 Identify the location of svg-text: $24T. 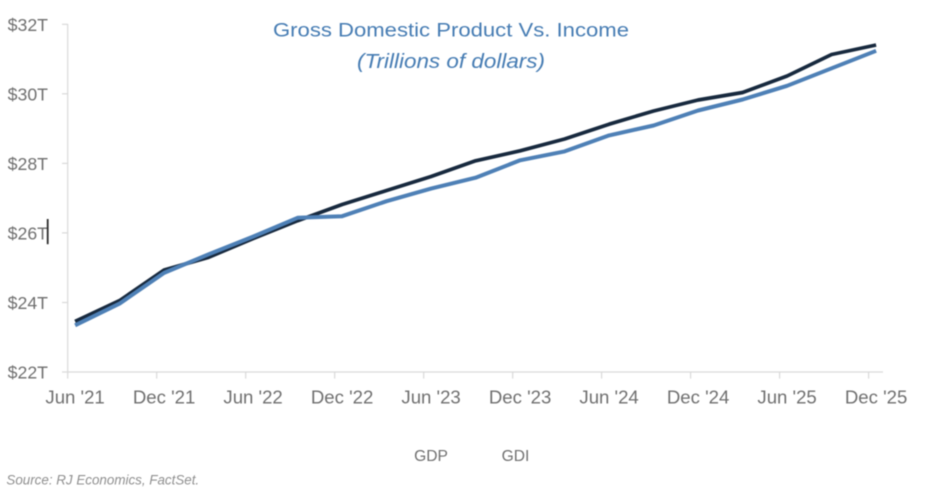
(28, 303).